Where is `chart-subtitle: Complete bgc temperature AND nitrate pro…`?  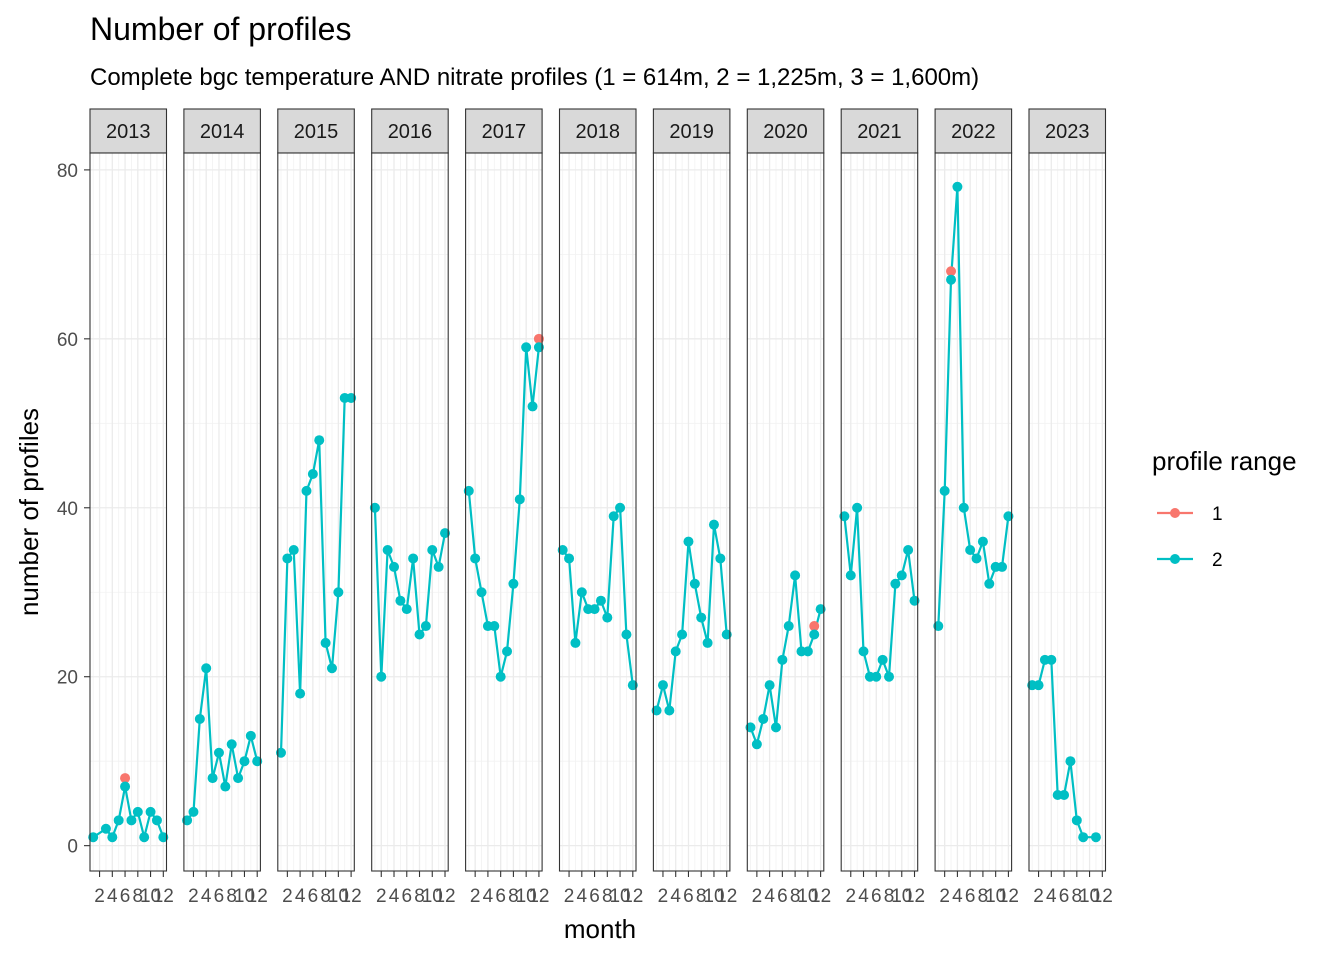
chart-subtitle: Complete bgc temperature AND nitrate pro… is located at coordinates (534, 77).